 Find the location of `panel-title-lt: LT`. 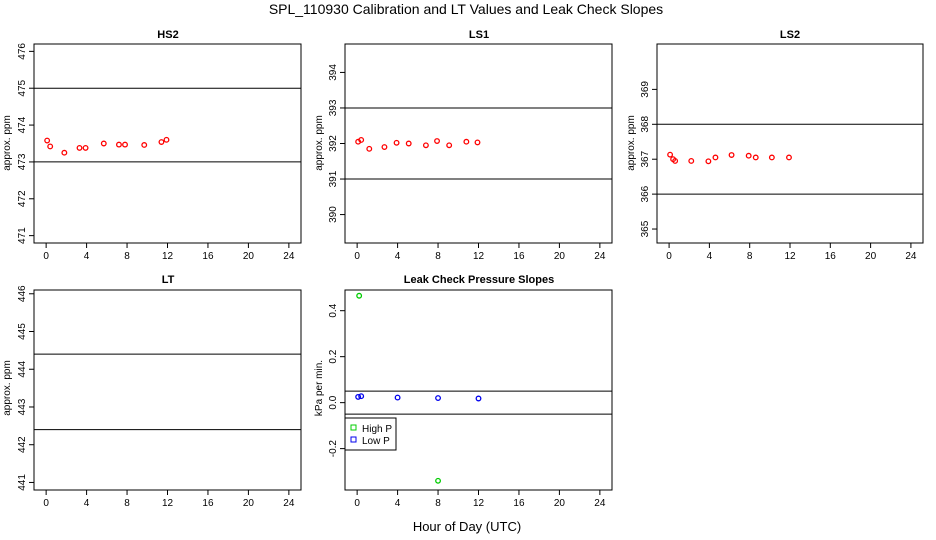

panel-title-lt: LT is located at coordinates (168, 280).